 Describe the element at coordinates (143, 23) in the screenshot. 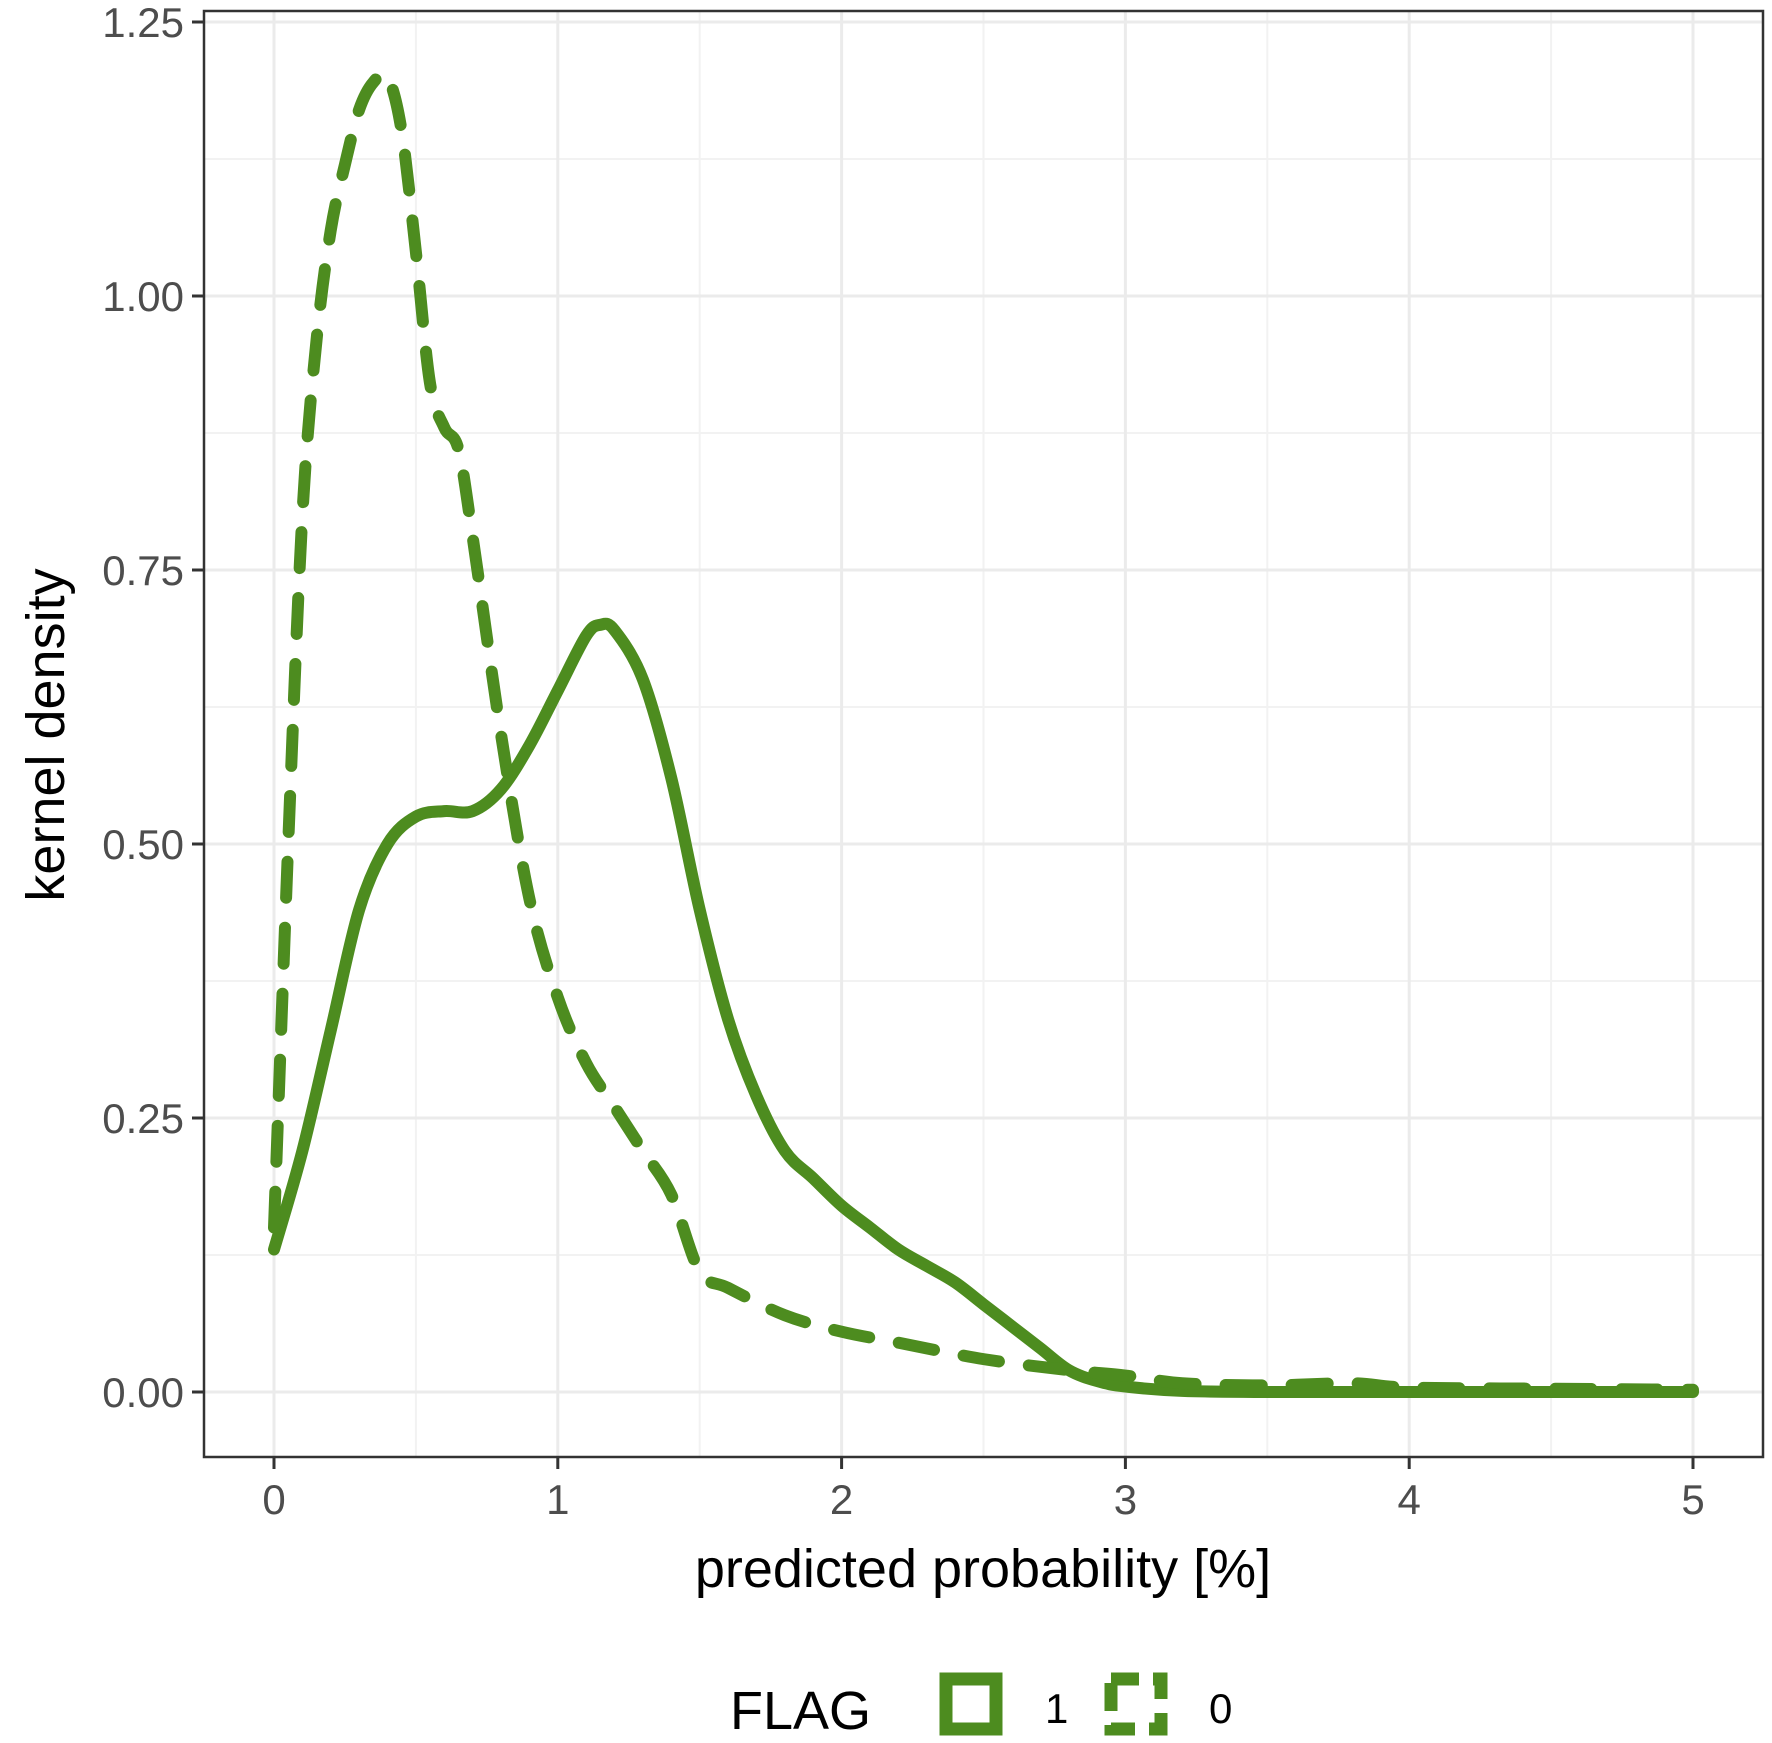

I see `y-tick-label: 1.25` at that location.